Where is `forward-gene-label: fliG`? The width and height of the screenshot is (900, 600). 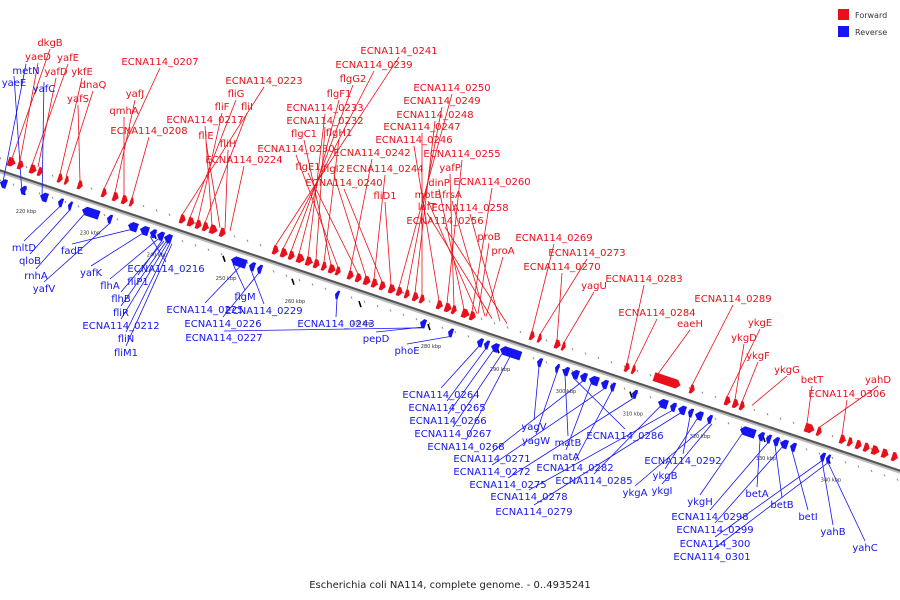 forward-gene-label: fliG is located at coordinates (236, 94).